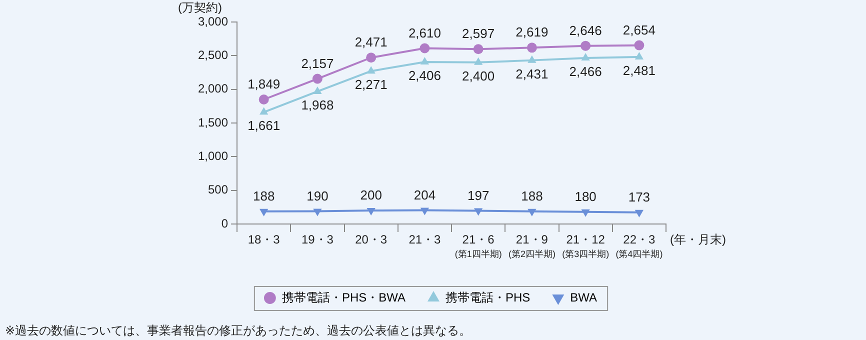  I want to click on data-label: 1,968, so click(317, 105).